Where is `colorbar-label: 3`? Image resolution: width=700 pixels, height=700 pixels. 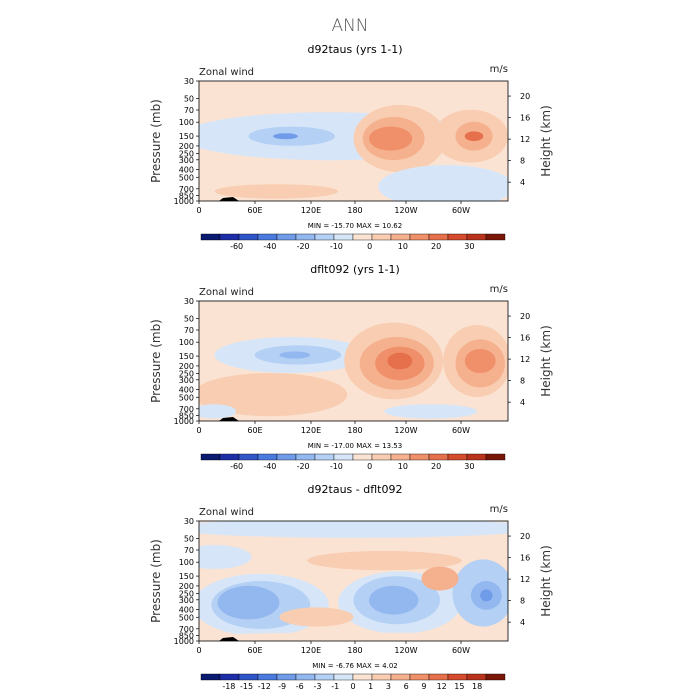 colorbar-label: 3 is located at coordinates (388, 686).